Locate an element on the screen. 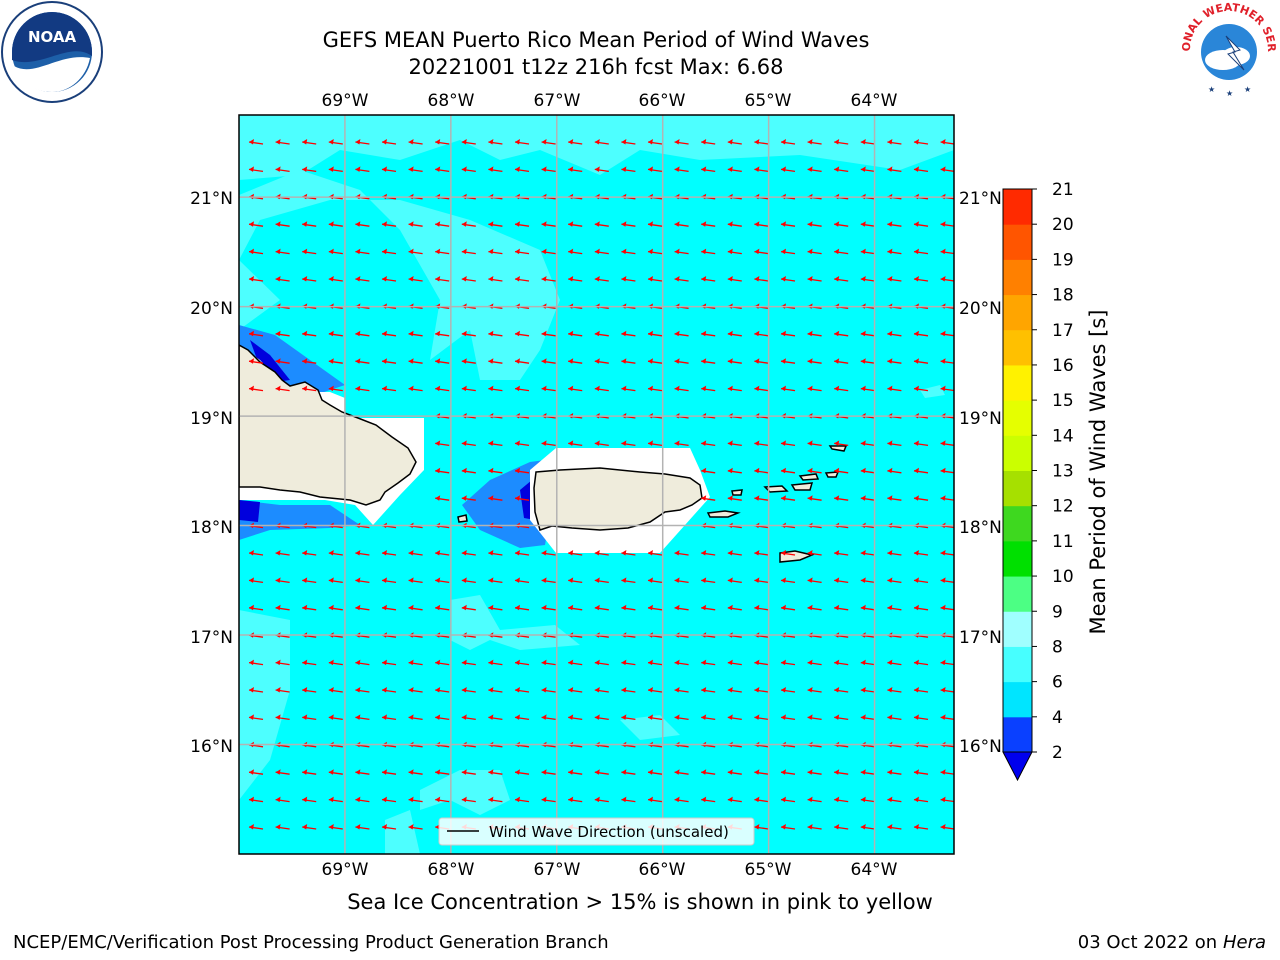  colorbar-tick-label: 20 is located at coordinates (1063, 225).